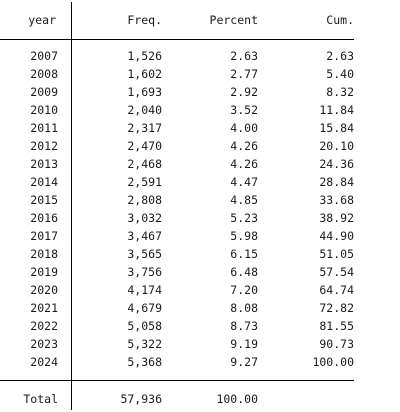 The width and height of the screenshot is (400, 412). What do you see at coordinates (177, 92) in the screenshot?
I see `table-row: 2009 1,693 2.92 8.32` at bounding box center [177, 92].